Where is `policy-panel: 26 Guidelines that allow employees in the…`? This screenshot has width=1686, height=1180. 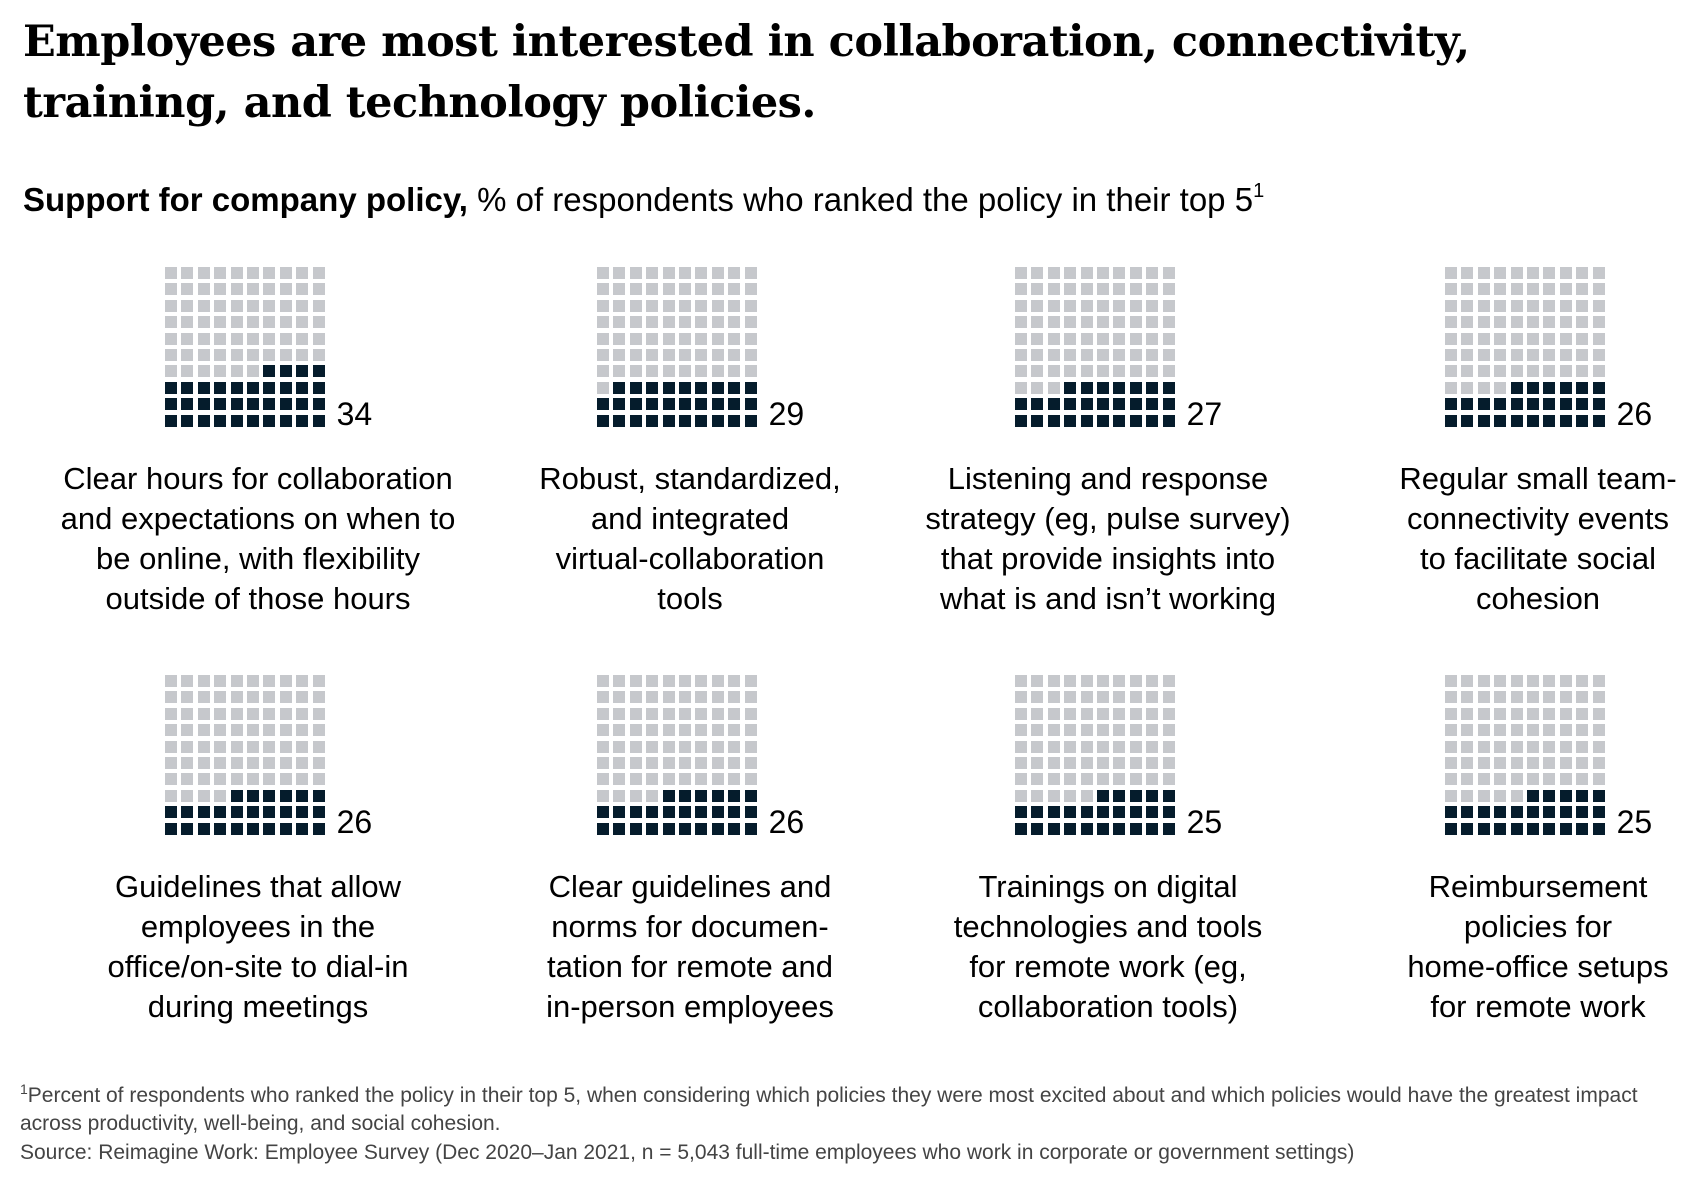 policy-panel: 26 Guidelines that allow employees in the… is located at coordinates (258, 870).